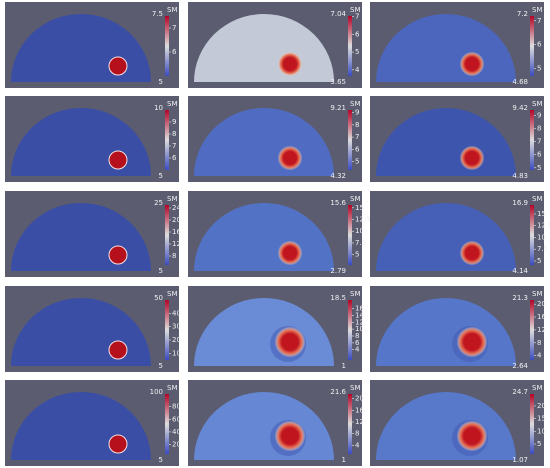 Image resolution: width=550 pixels, height=468 pixels. What do you see at coordinates (457, 45) in the screenshot?
I see `panel: SM 7.2 4.68 7 6 5` at bounding box center [457, 45].